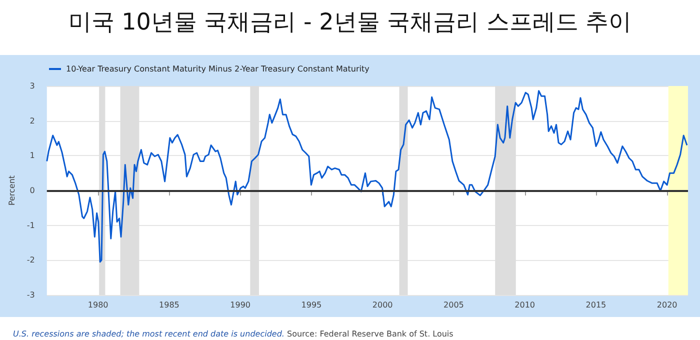  What do you see at coordinates (30, 260) in the screenshot?
I see `y-tick-label: -2` at bounding box center [30, 260].